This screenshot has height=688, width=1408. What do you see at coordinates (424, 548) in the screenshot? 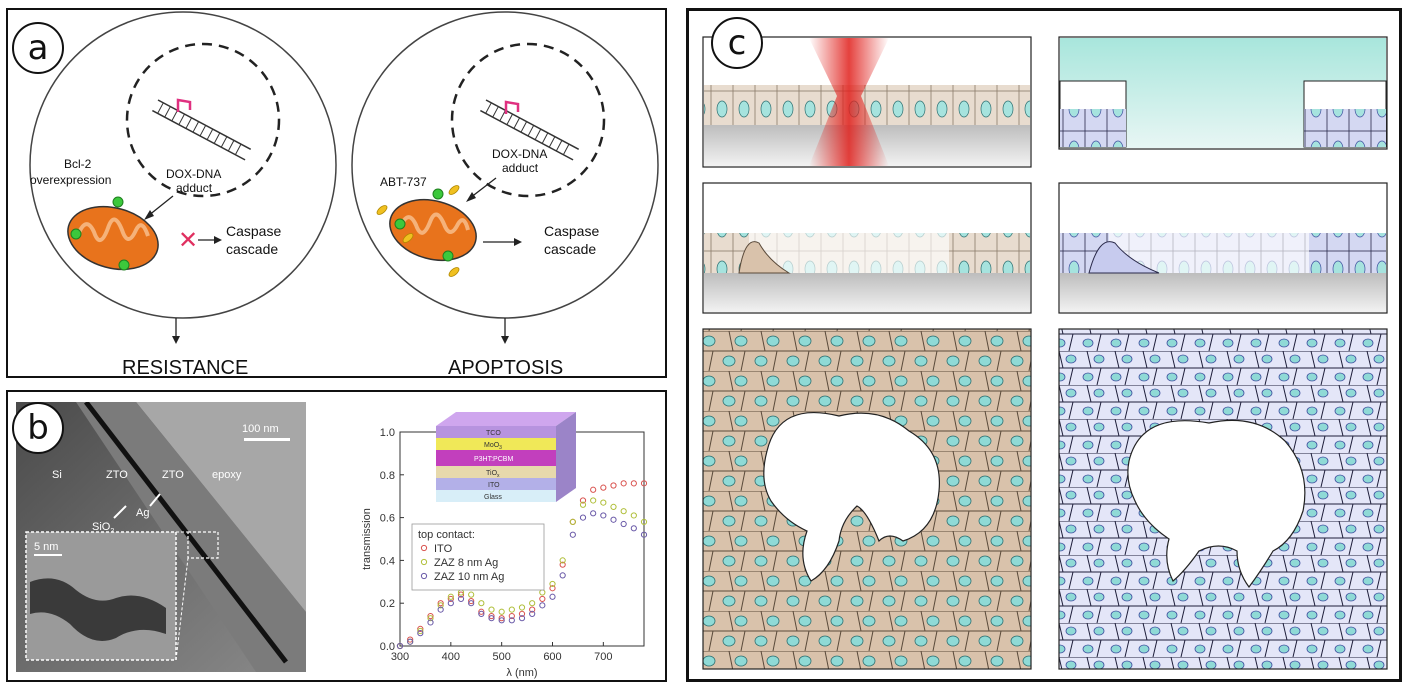
I see `legend-marker` at bounding box center [424, 548].